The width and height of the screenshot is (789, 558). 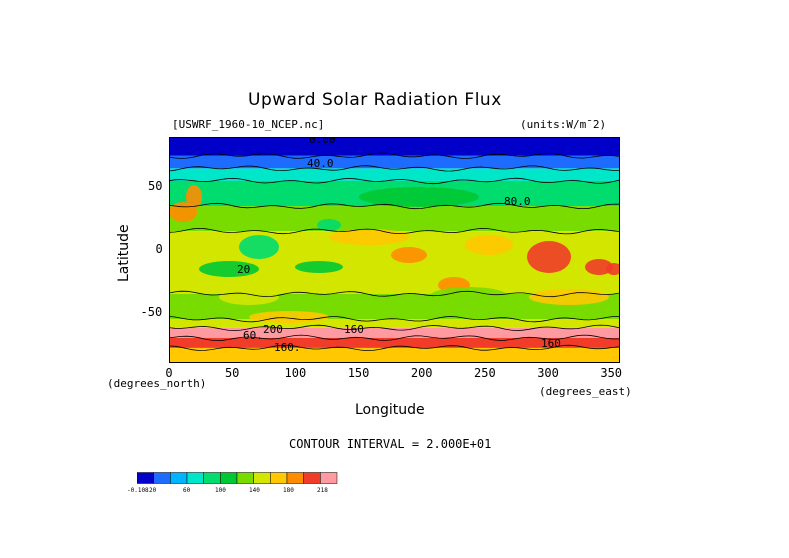 What do you see at coordinates (287, 347) in the screenshot?
I see `contour-label-6: 160.` at bounding box center [287, 347].